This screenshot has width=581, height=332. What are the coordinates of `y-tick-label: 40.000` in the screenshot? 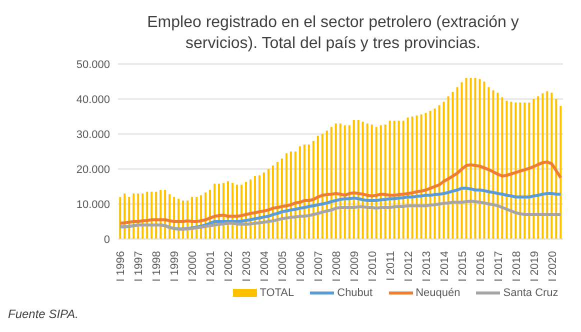 It's located at (93, 100).